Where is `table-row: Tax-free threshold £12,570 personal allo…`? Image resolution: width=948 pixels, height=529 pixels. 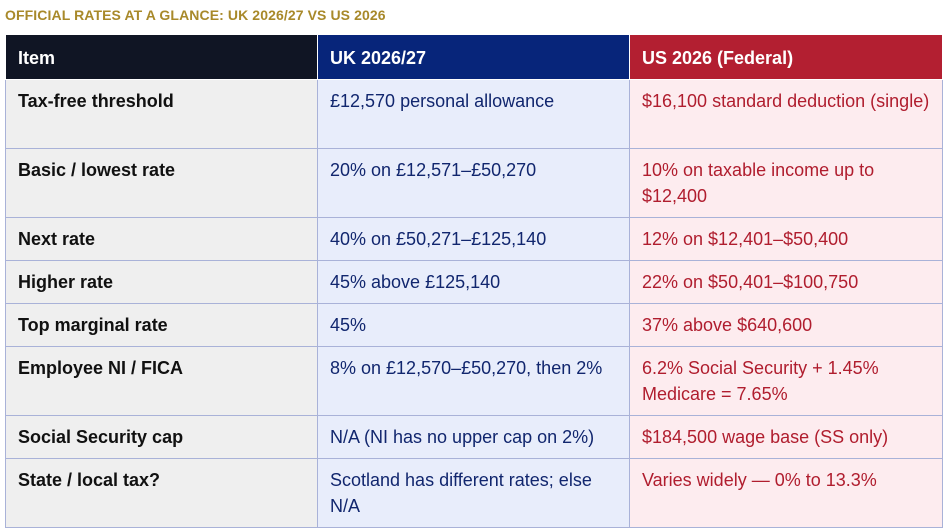
table-row: Tax-free threshold £12,570 personal allo… is located at coordinates (474, 114).